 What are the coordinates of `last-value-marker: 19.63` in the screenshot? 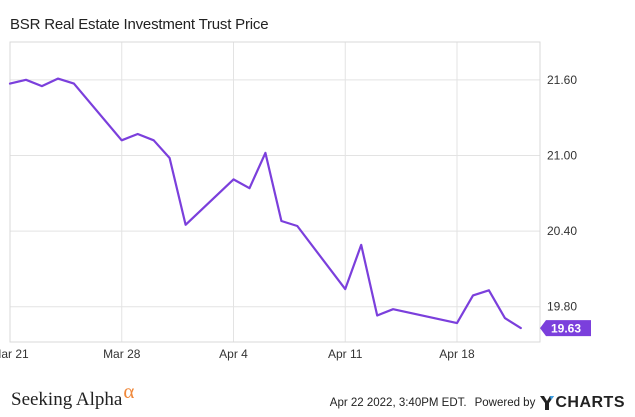 It's located at (565, 328).